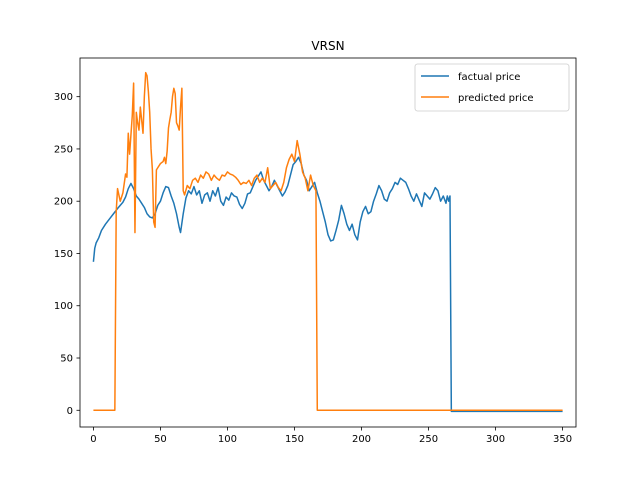 This screenshot has width=640, height=480. I want to click on x-tick-label: 200, so click(361, 439).